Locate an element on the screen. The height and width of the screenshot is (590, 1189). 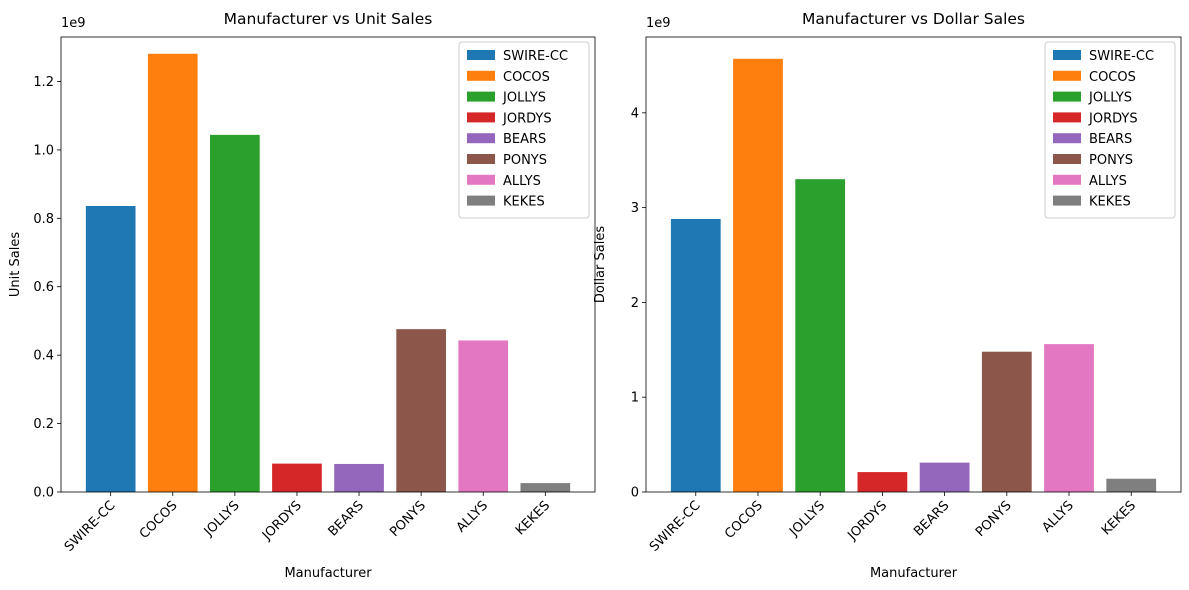
y-tick-label: 1.2 is located at coordinates (43, 82).